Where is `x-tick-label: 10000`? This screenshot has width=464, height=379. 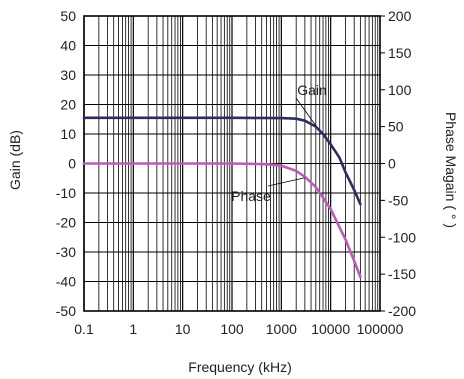
x-tick-label: 10000 is located at coordinates (330, 329).